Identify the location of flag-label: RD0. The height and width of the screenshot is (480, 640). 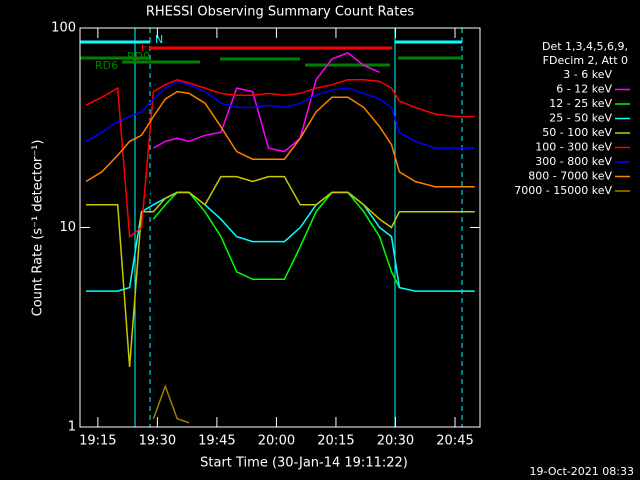
(138, 56).